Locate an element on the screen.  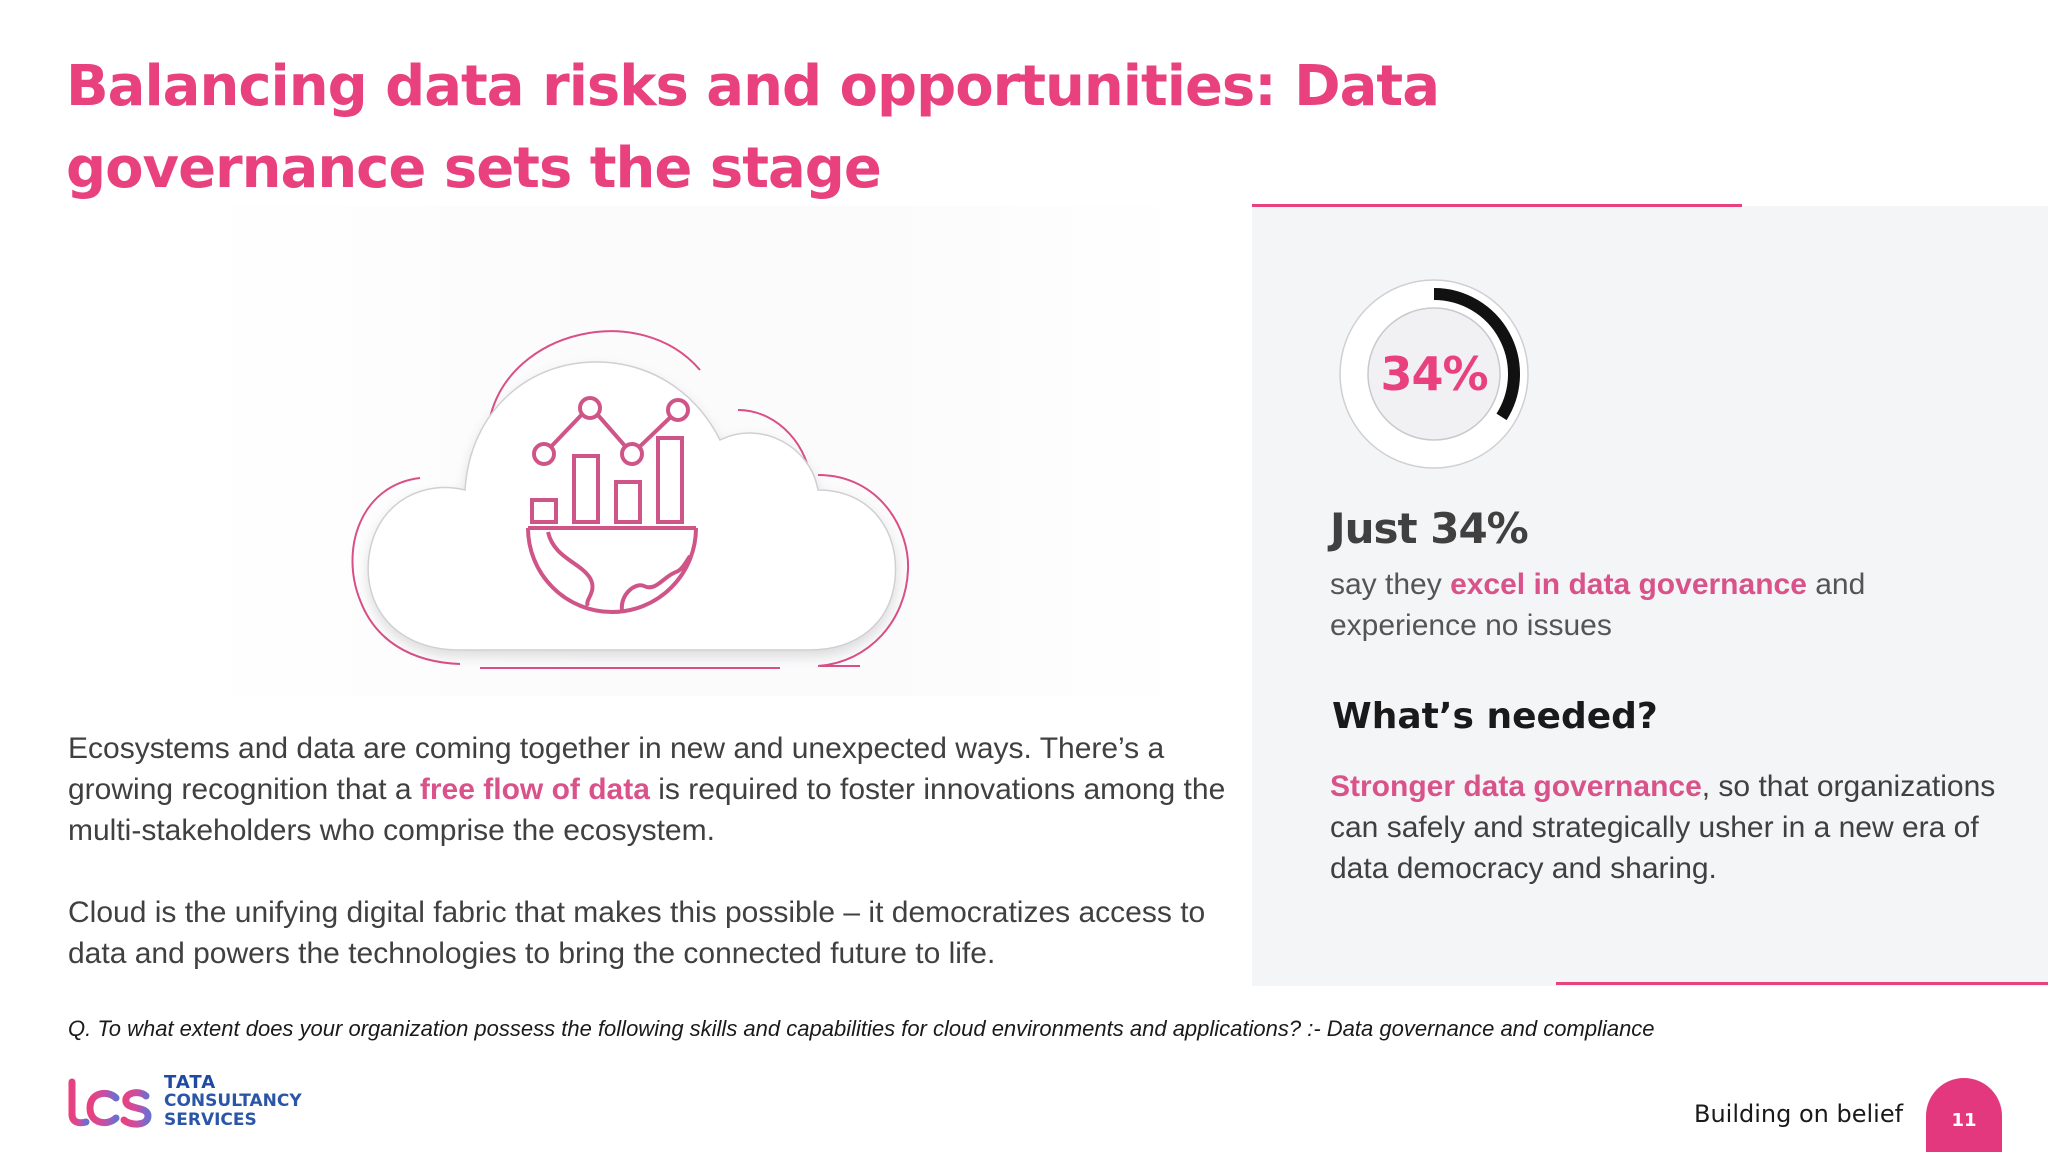
cloud-analytics-icon is located at coordinates (640, 490).